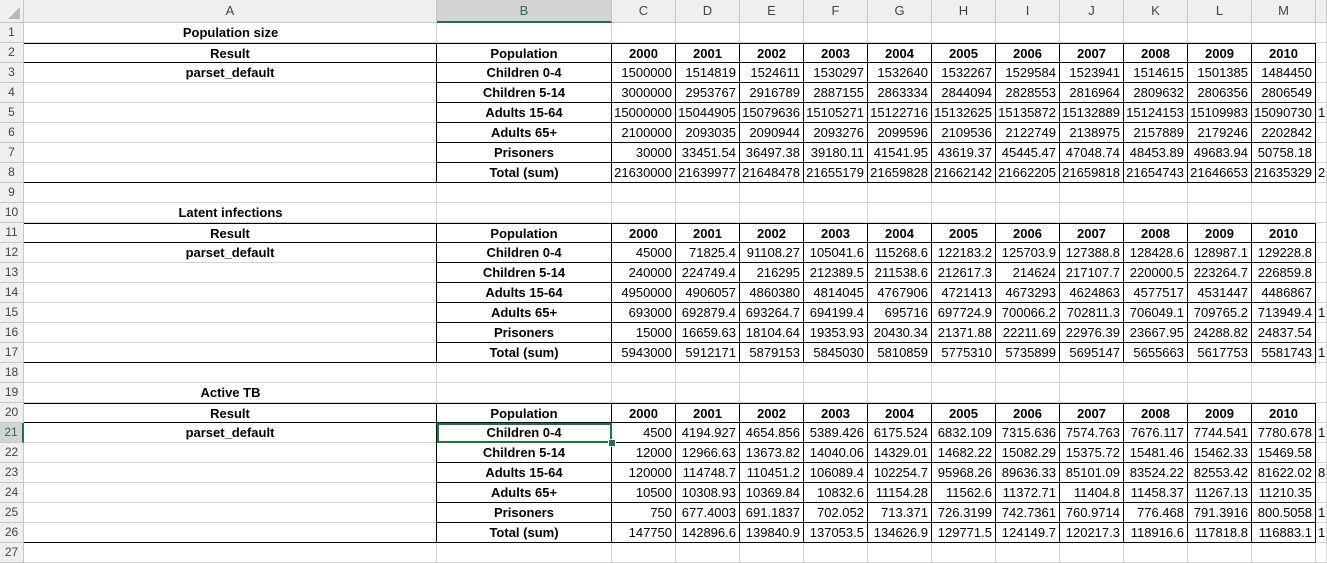 The width and height of the screenshot is (1327, 563). I want to click on data-cell: 212617.3, so click(964, 273).